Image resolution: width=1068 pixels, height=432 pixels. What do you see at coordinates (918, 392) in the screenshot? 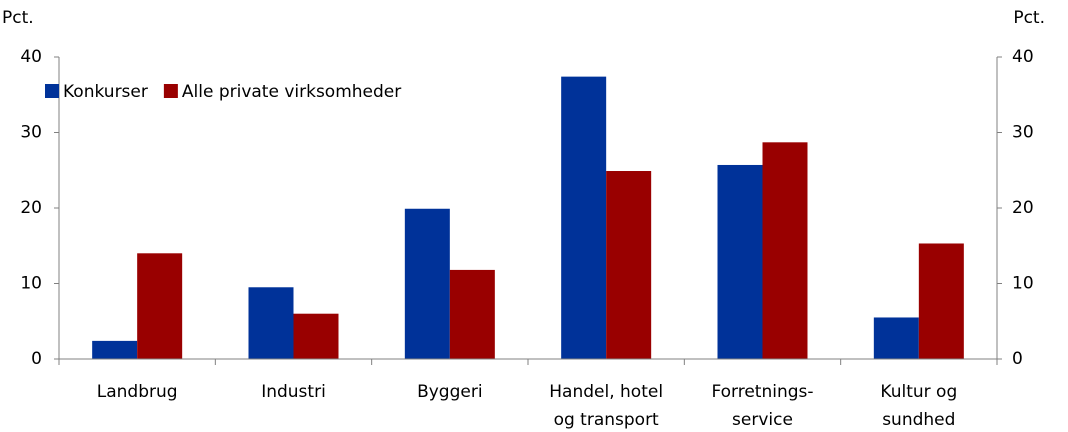
I see `x-tick-label: Kultur og` at bounding box center [918, 392].